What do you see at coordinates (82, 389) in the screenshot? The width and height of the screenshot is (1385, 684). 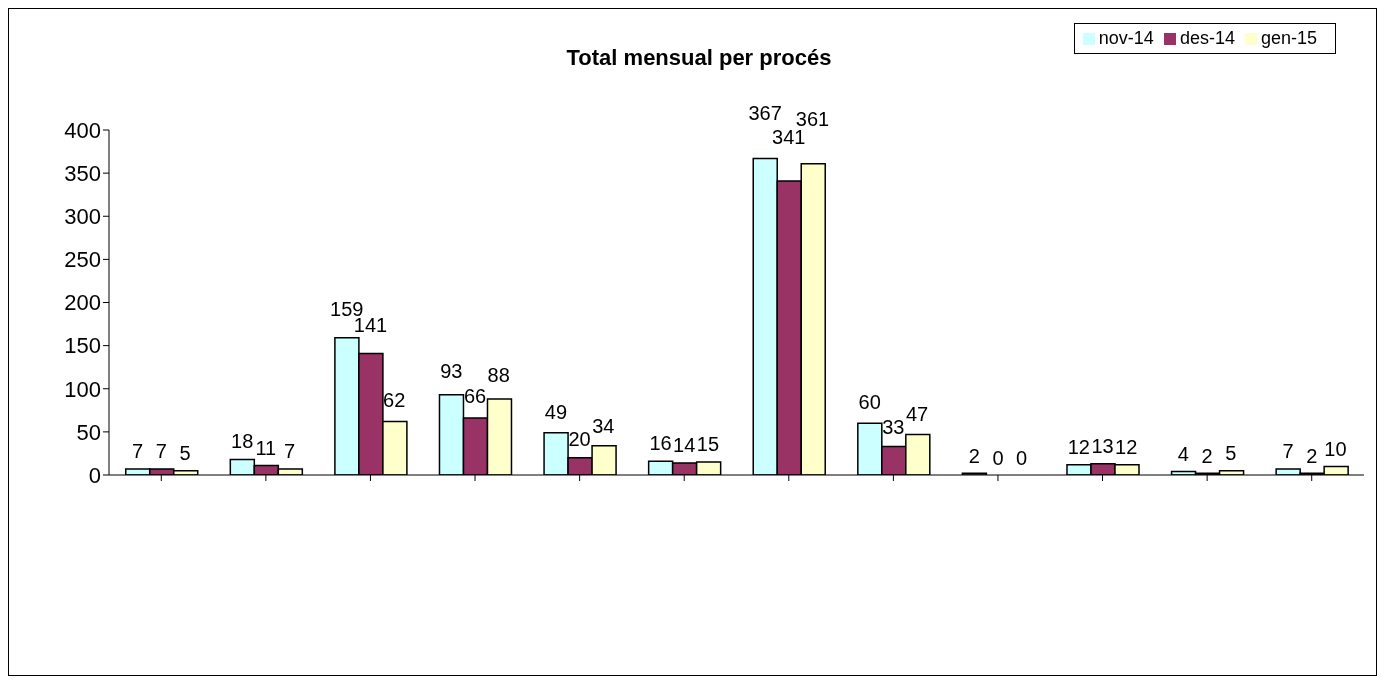 I see `y-tick-label: 100` at bounding box center [82, 389].